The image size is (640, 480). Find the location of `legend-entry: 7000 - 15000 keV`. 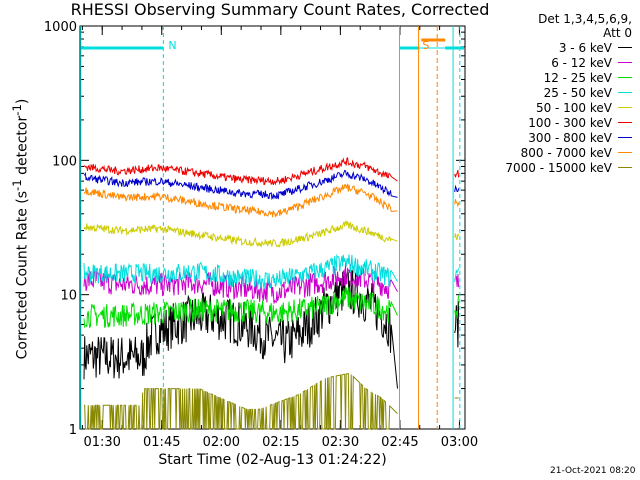

legend-entry: 7000 - 15000 keV is located at coordinates (551, 167).